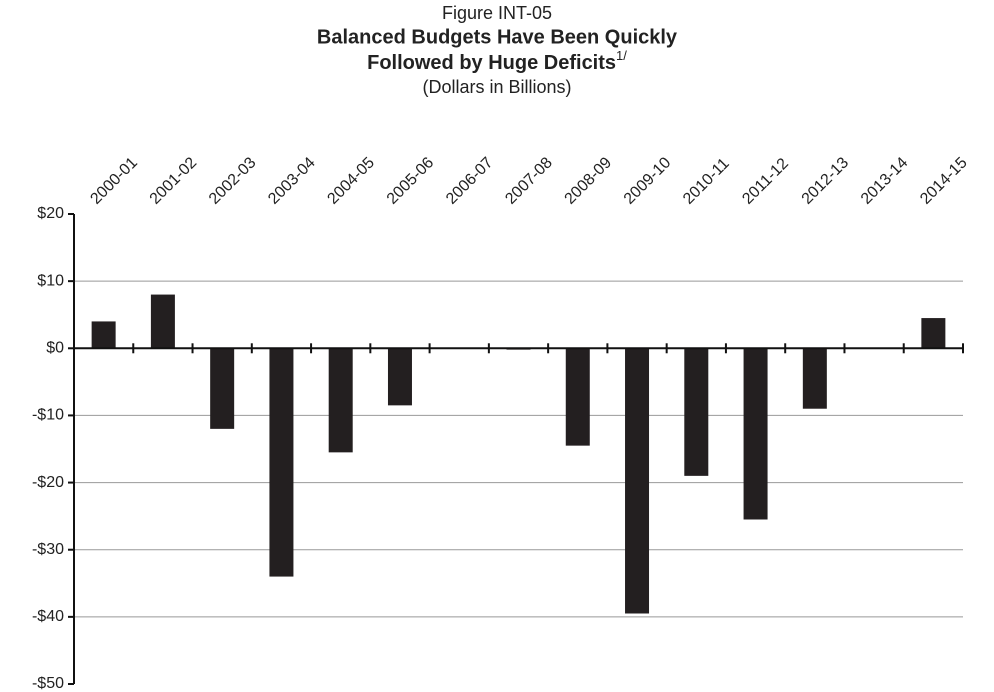 This screenshot has height=692, width=994. What do you see at coordinates (48, 415) in the screenshot?
I see `y-tick-label: -$10` at bounding box center [48, 415].